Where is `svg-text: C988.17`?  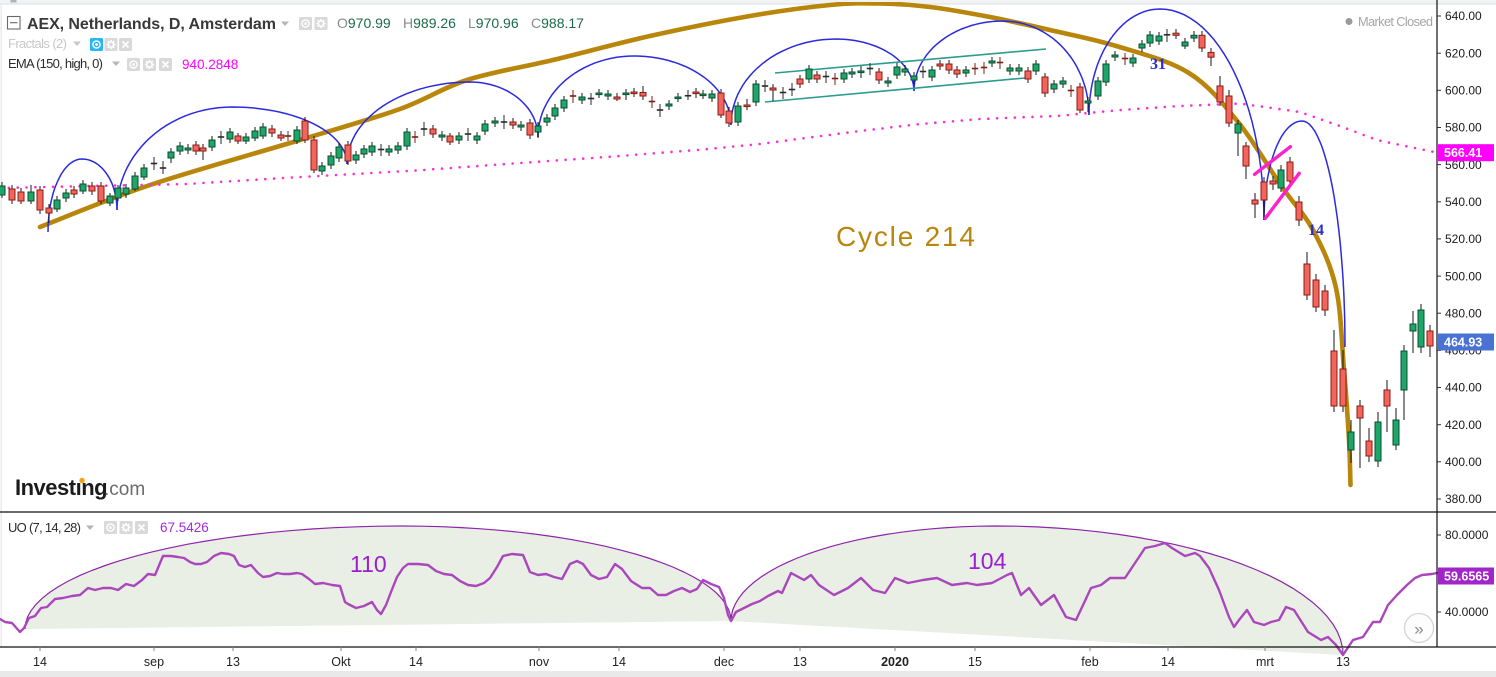 svg-text: C988.17 is located at coordinates (557, 23).